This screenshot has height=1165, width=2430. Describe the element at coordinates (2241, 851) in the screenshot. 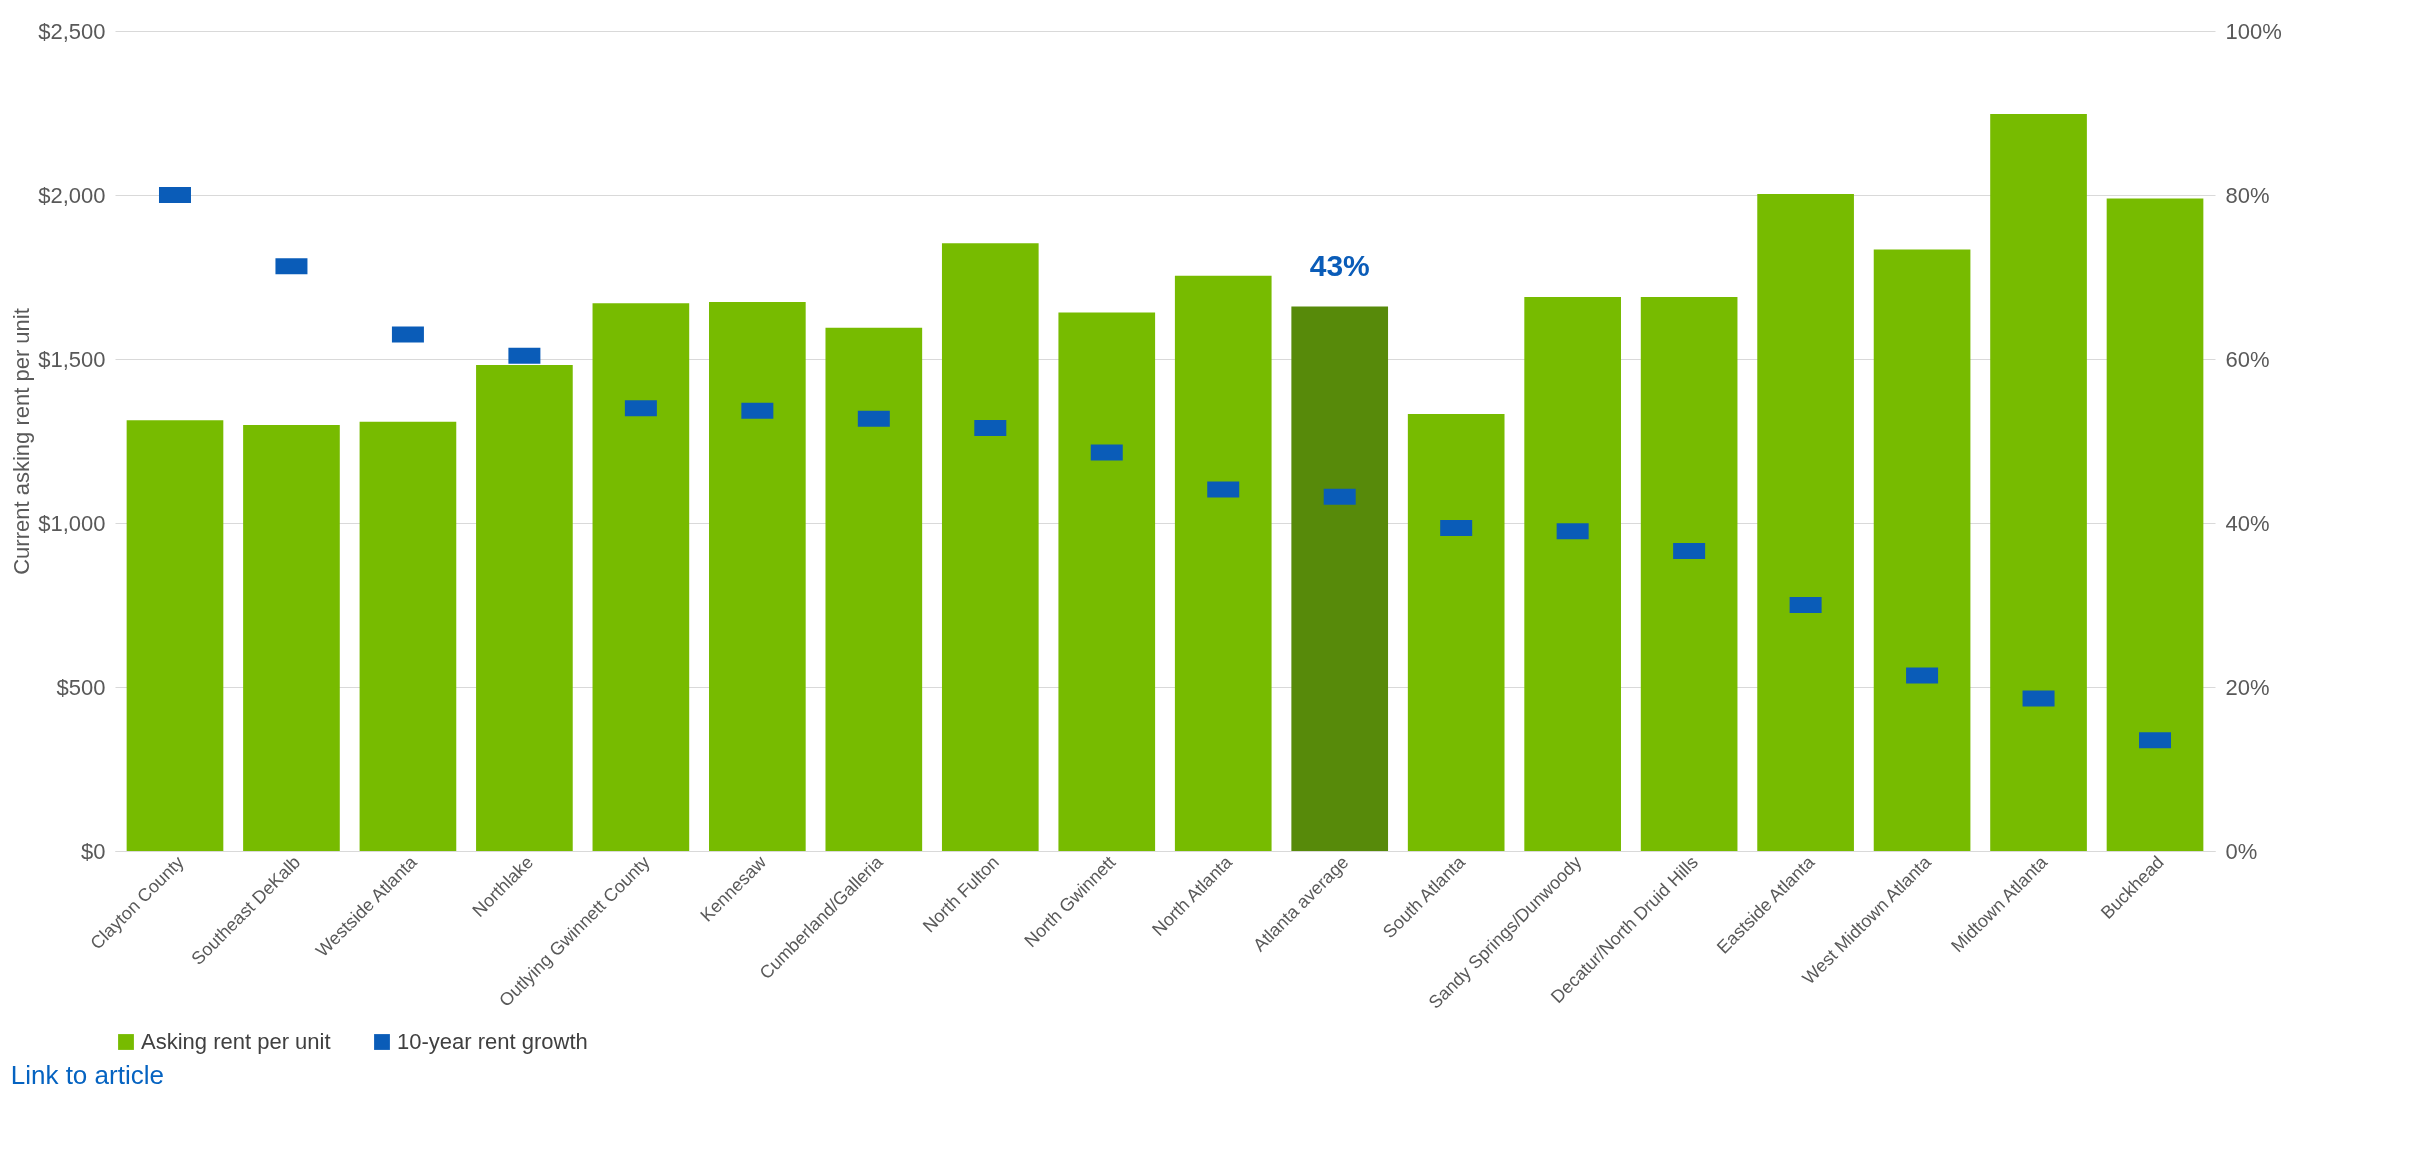

I see `y2-tick-label: 0%` at that location.